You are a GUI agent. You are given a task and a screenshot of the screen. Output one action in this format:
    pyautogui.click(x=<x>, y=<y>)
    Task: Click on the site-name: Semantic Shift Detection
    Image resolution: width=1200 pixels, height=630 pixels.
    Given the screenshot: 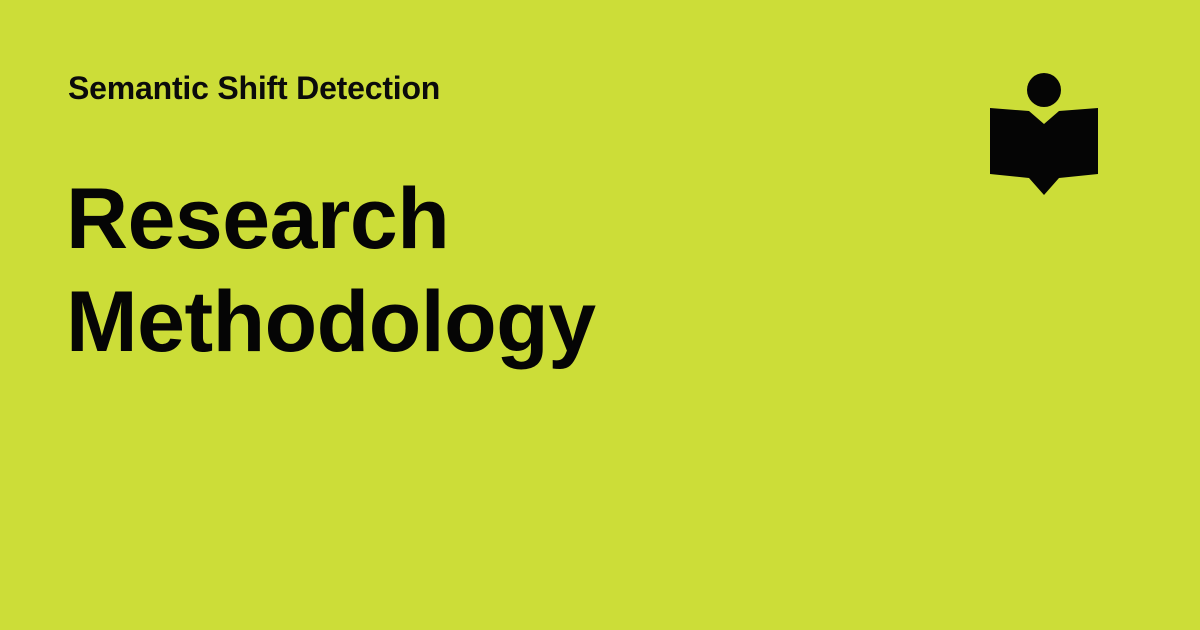 What is the action you would take?
    pyautogui.click(x=254, y=88)
    